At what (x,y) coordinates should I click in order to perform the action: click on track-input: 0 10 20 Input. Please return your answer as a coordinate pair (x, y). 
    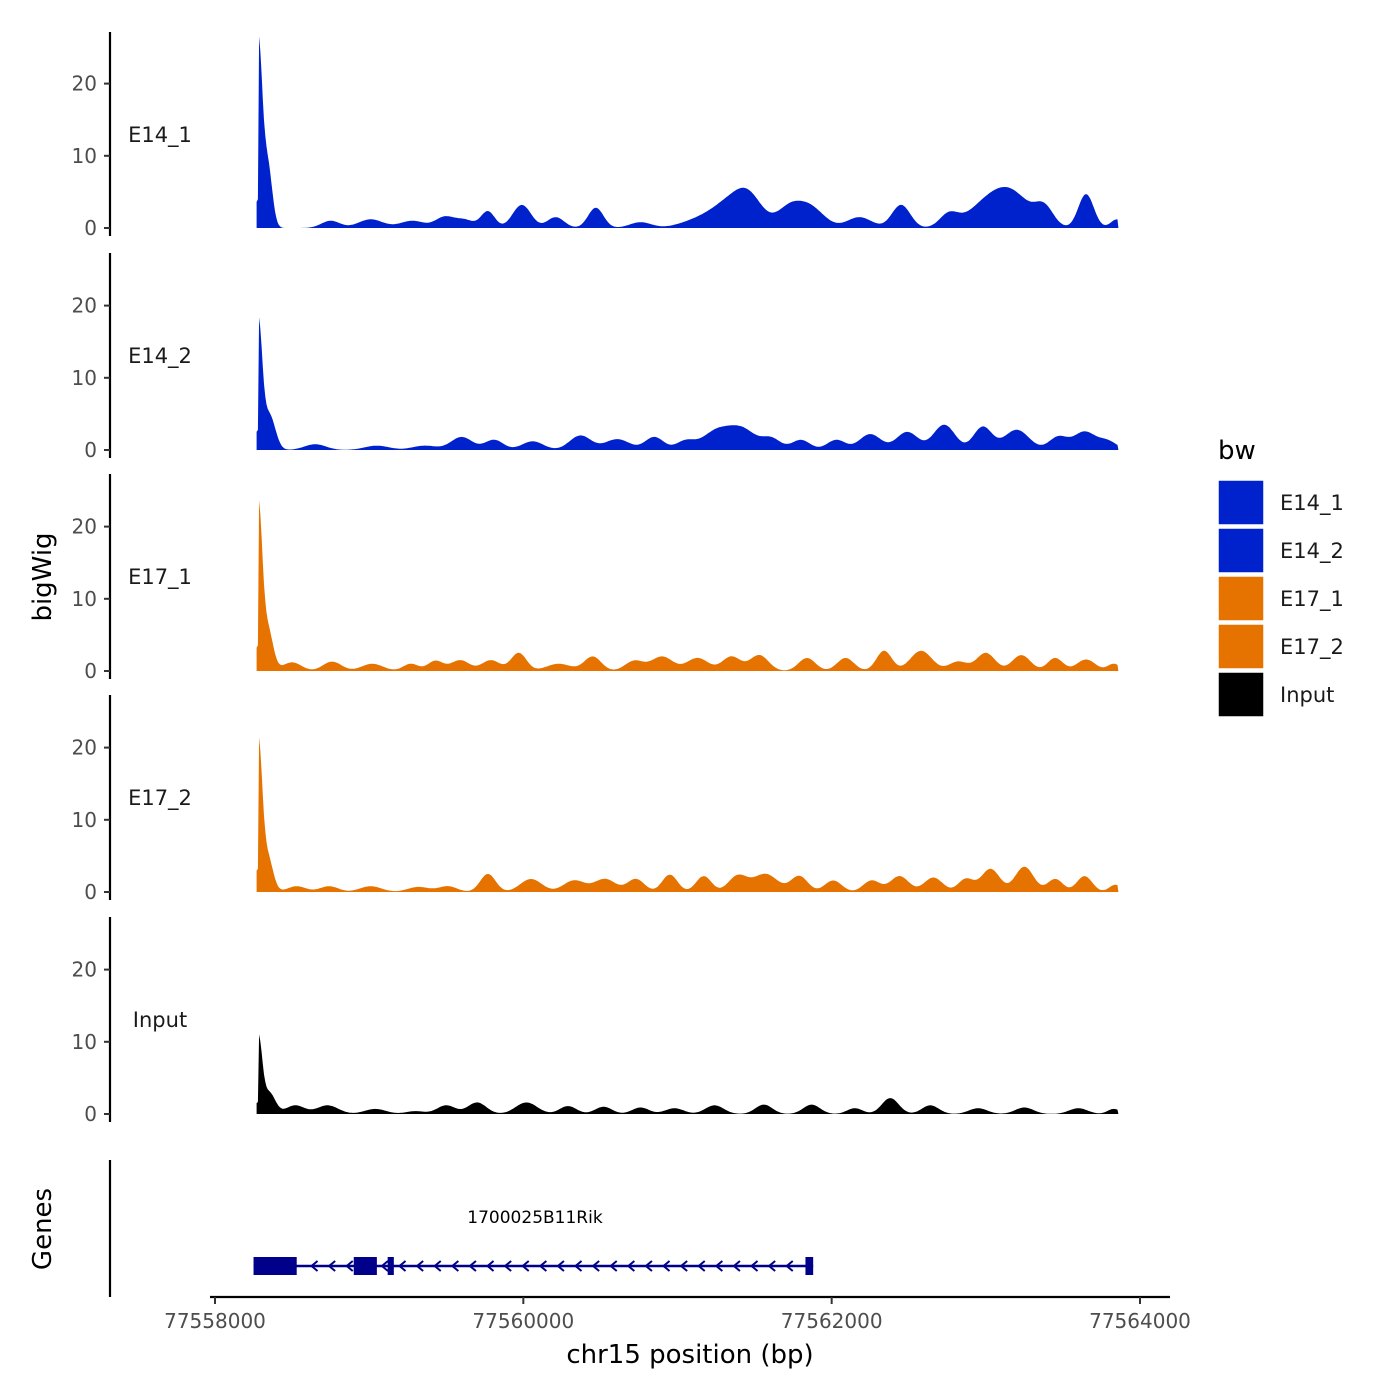
    Looking at the image, I should click on (595, 1021).